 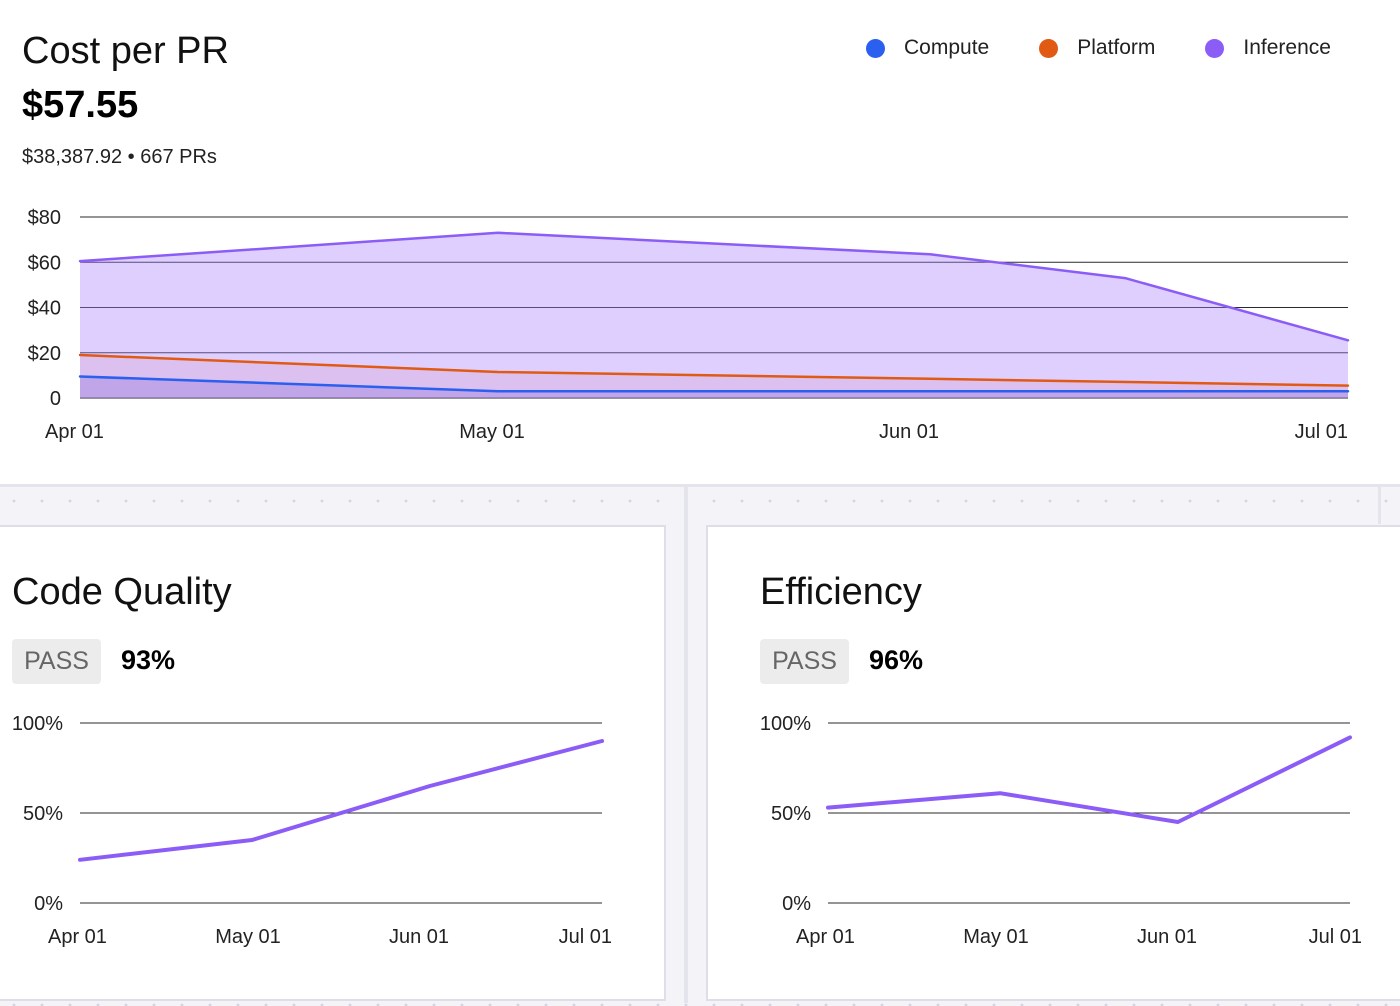 I want to click on y-tick-label: 0, so click(x=55, y=399).